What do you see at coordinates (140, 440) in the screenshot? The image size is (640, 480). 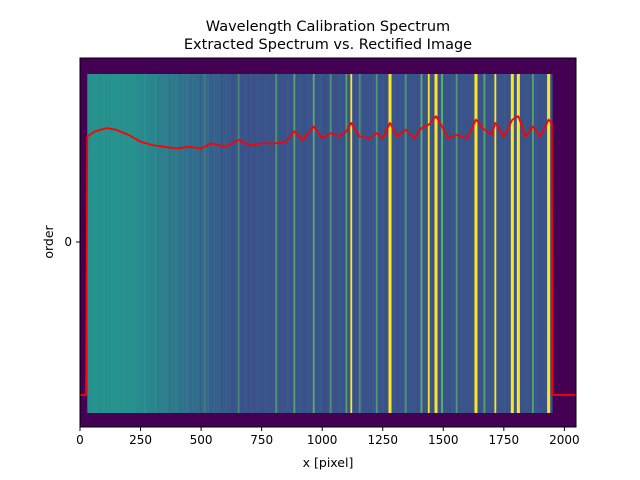 I see `x-tick-label: 250` at bounding box center [140, 440].